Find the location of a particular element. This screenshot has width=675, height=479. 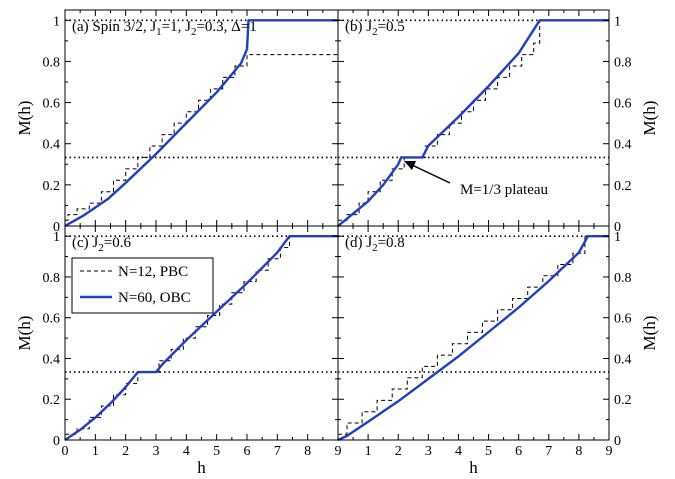

title-text: =0.3, Δ=1 is located at coordinates (226, 27).